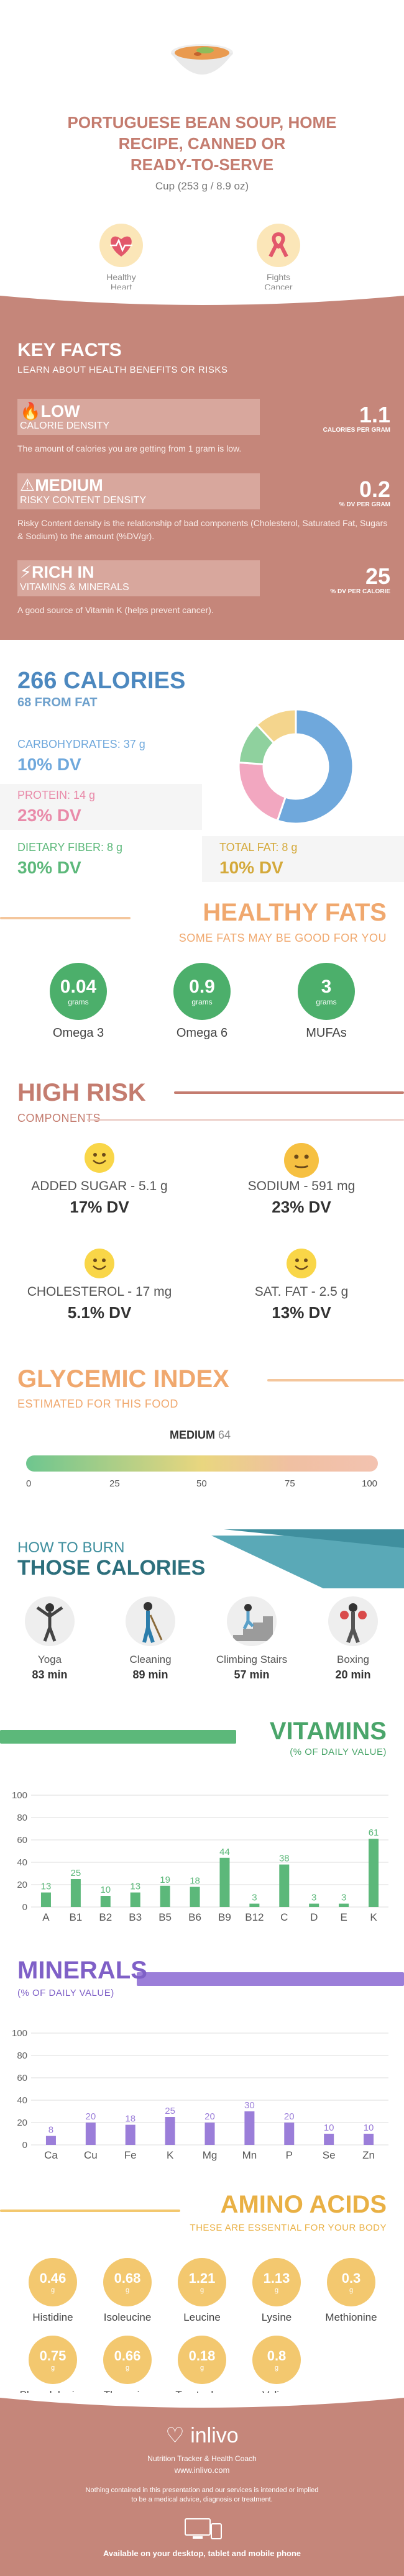  I want to click on mineral-category-label: Se, so click(329, 2155).